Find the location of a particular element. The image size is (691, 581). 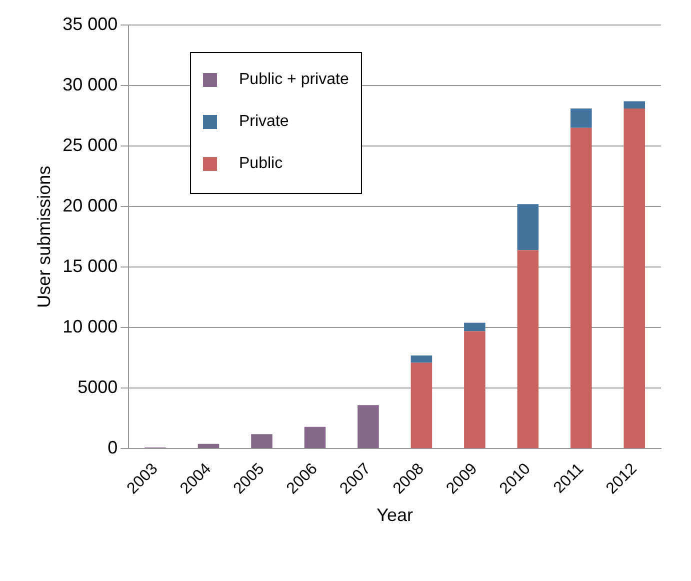

y-tick-label: 10 000 is located at coordinates (90, 326).